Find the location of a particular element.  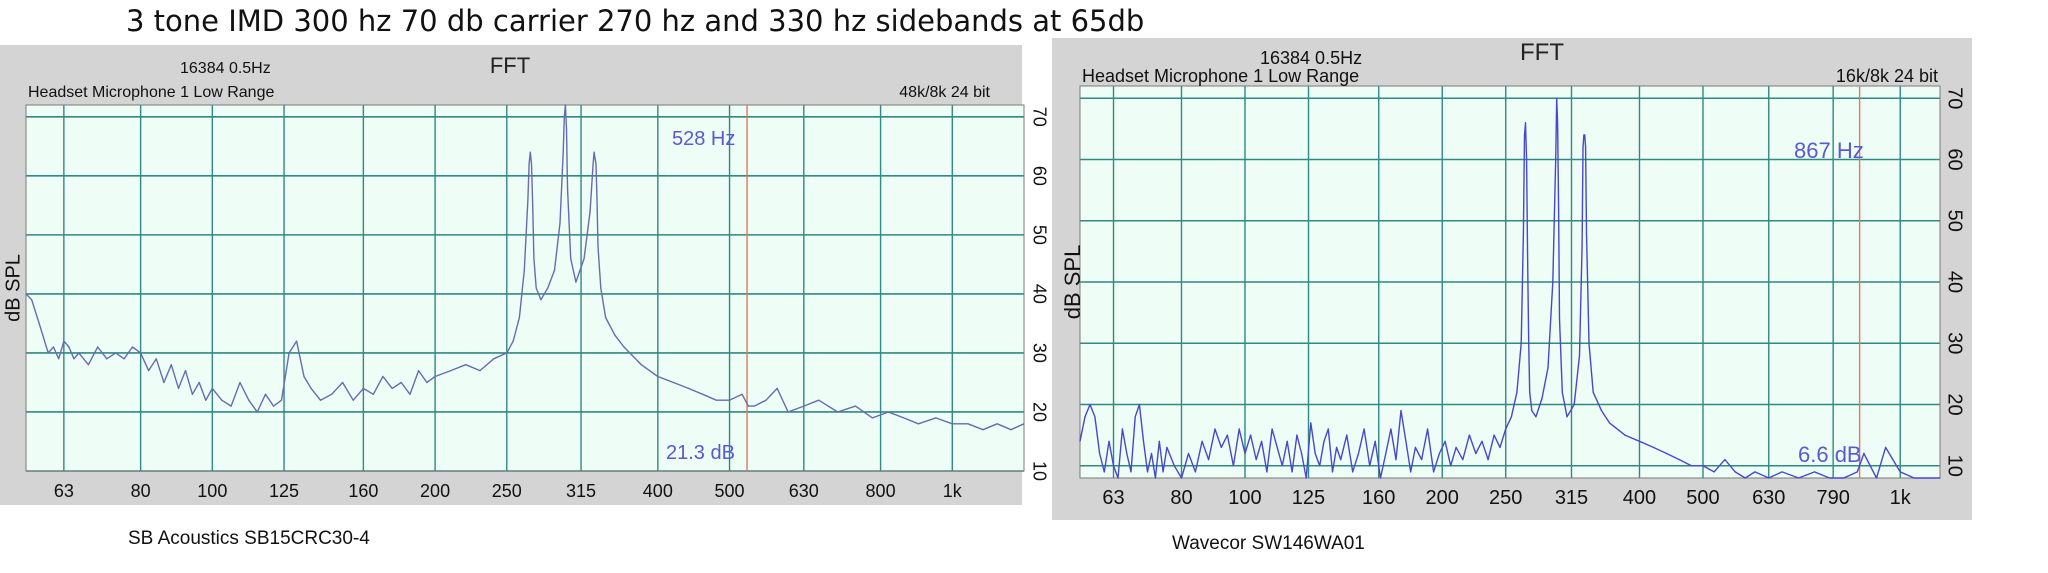

channel-label: Headset Microphone 1 Low Range is located at coordinates (151, 92).